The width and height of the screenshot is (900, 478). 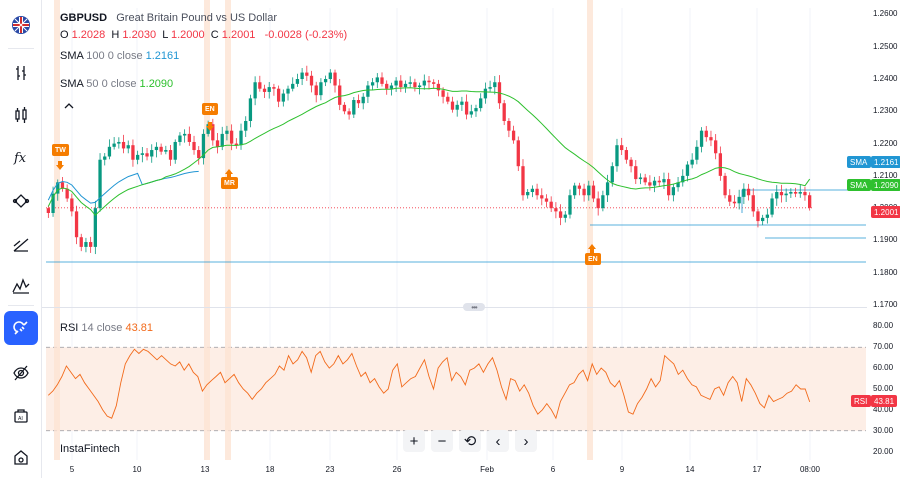 I want to click on range-box-line, so click(x=803, y=201).